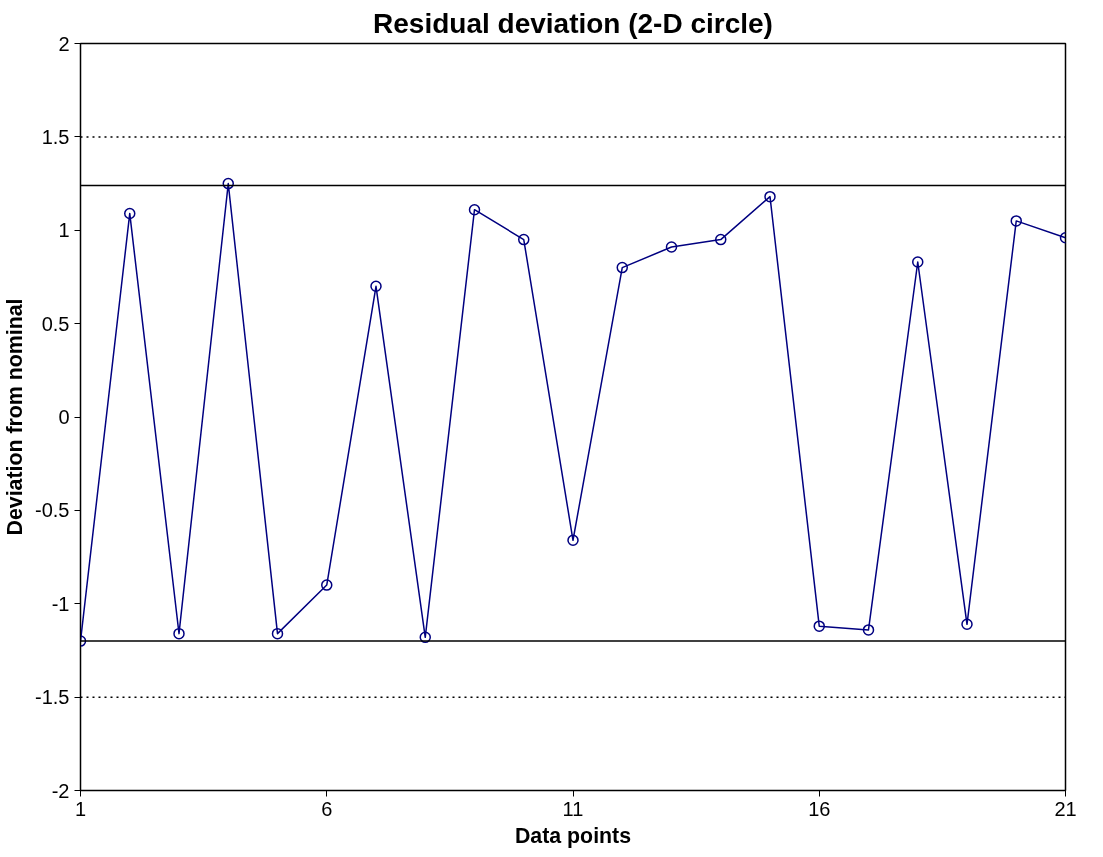  What do you see at coordinates (573, 808) in the screenshot?
I see `x-tick-label: 11` at bounding box center [573, 808].